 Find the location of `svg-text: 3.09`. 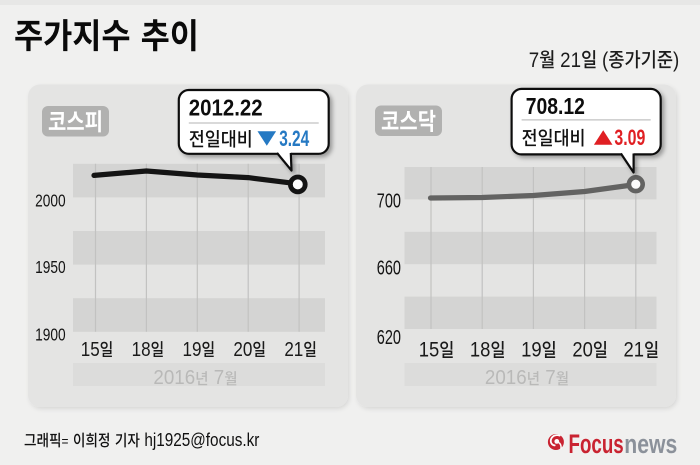

svg-text: 3.09 is located at coordinates (629, 137).